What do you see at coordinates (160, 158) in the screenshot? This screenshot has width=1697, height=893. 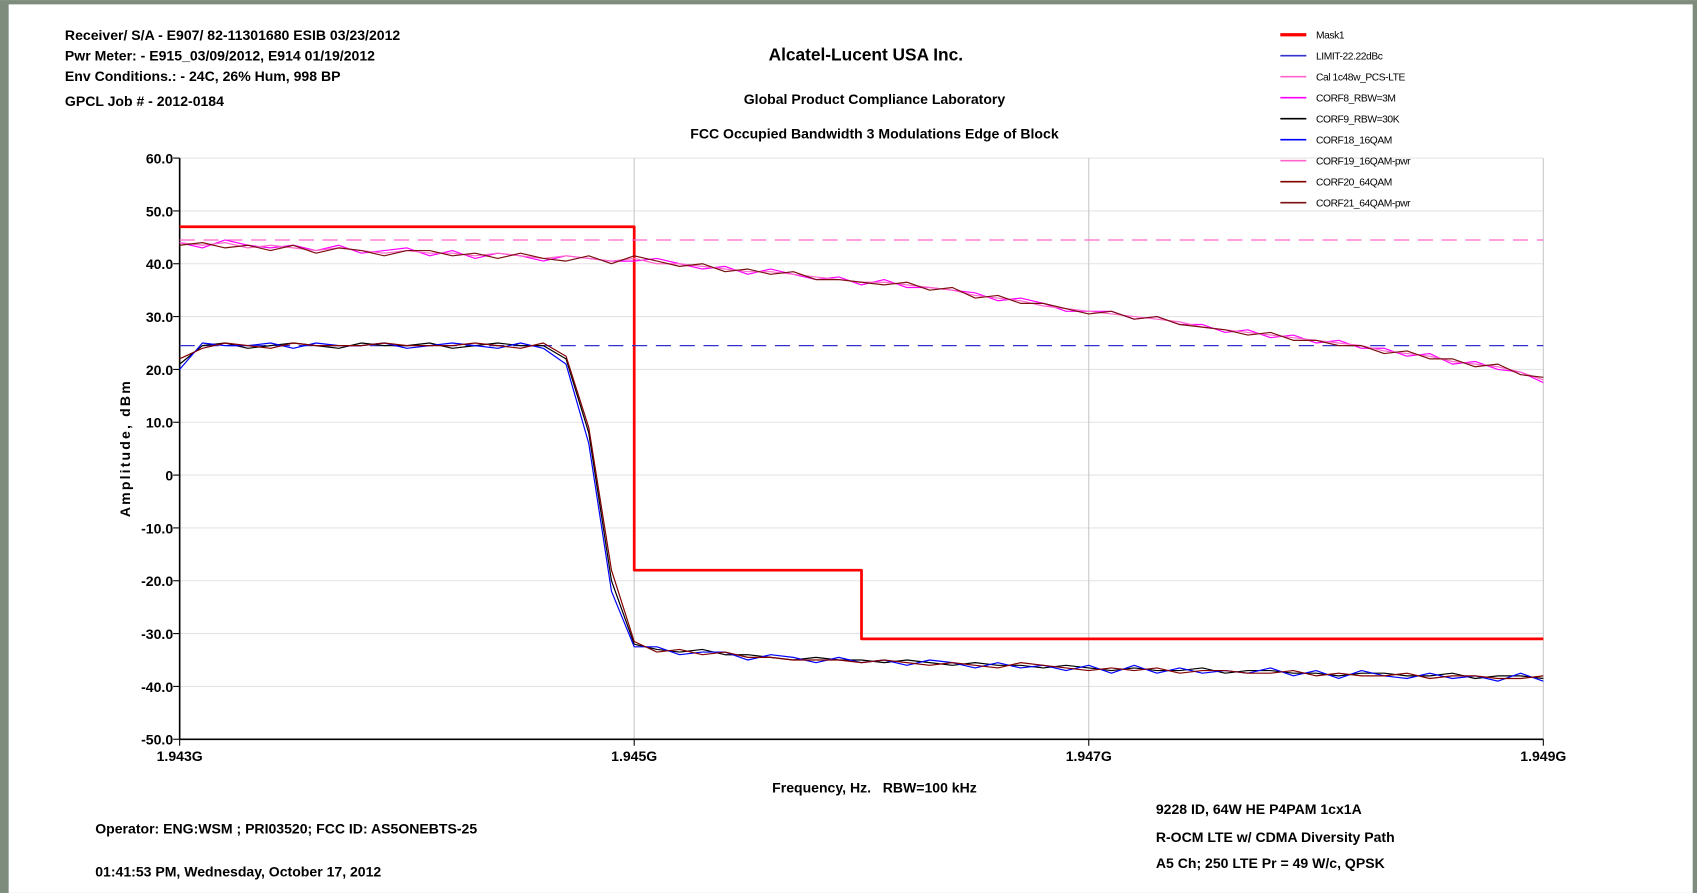 I see `y-tick-label: 60.0` at bounding box center [160, 158].